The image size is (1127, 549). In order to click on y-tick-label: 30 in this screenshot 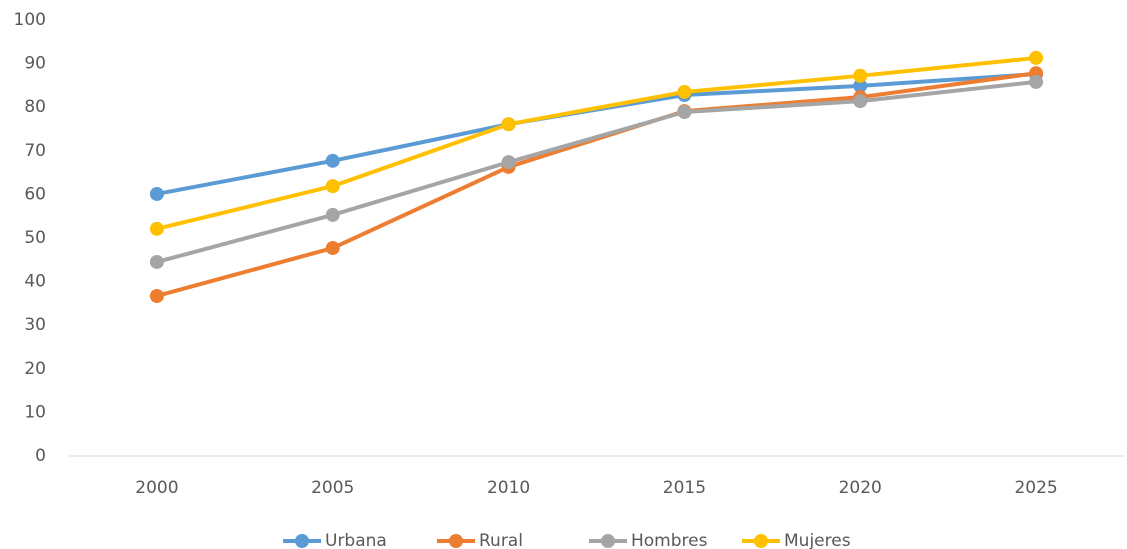, I will do `click(35, 325)`.